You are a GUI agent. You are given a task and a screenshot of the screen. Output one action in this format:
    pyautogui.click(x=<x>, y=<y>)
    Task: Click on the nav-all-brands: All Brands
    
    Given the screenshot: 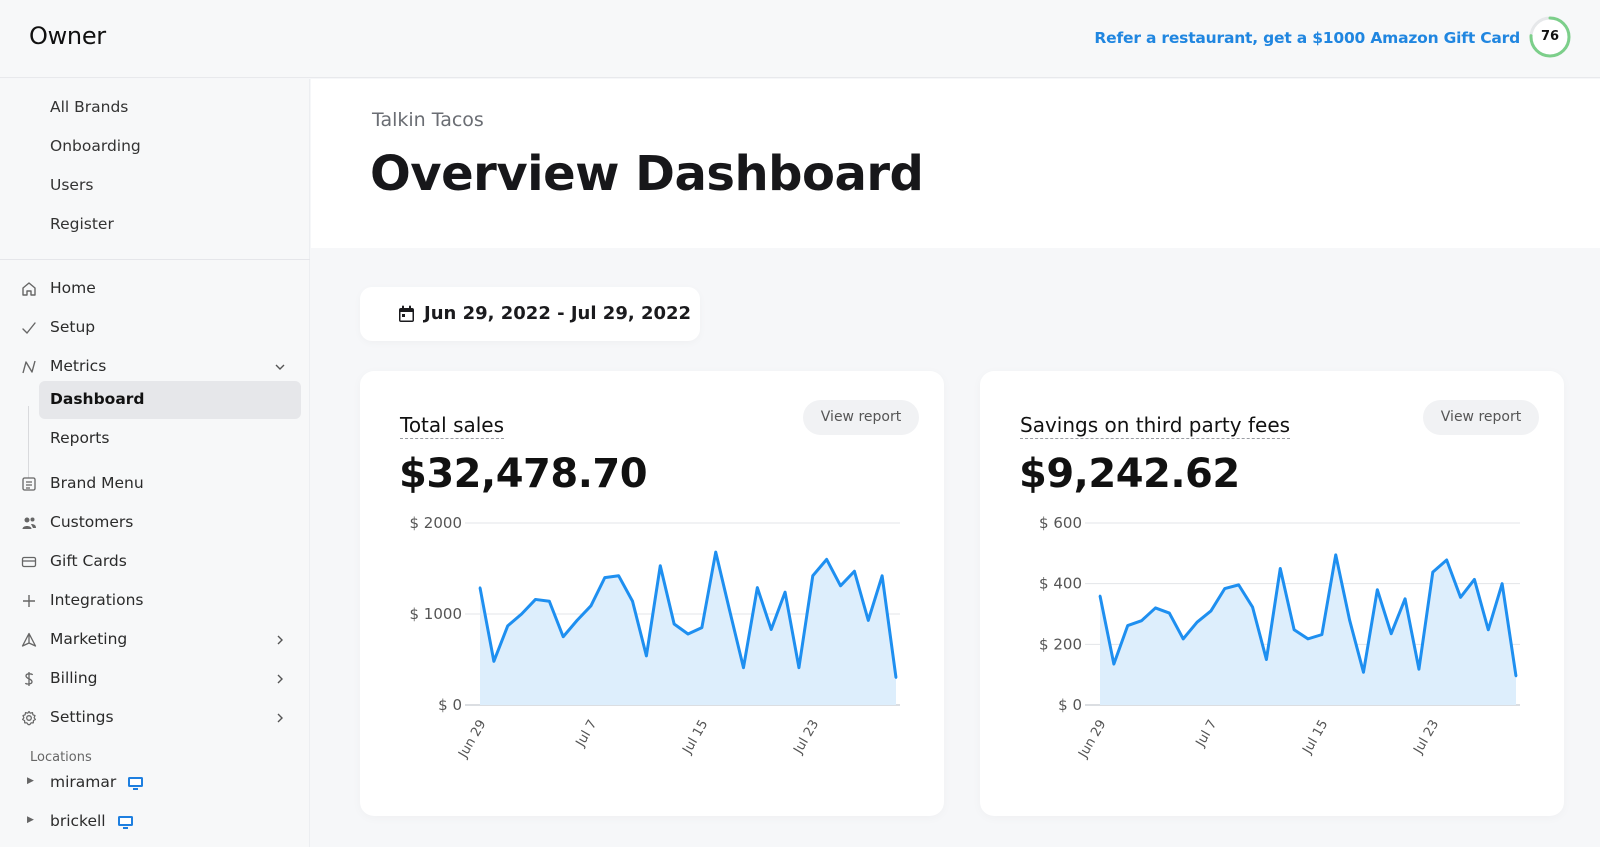 What is the action you would take?
    pyautogui.click(x=89, y=107)
    